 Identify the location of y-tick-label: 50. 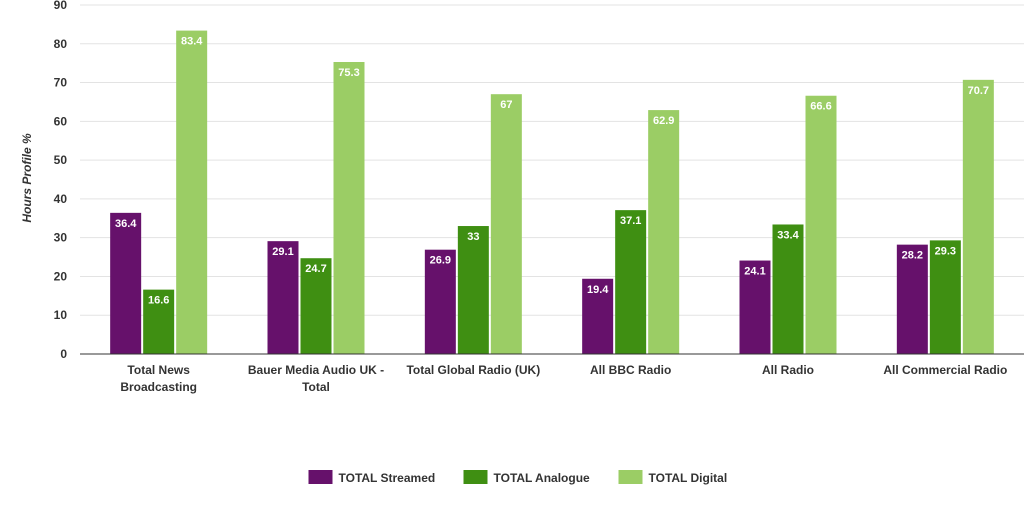
(61, 160).